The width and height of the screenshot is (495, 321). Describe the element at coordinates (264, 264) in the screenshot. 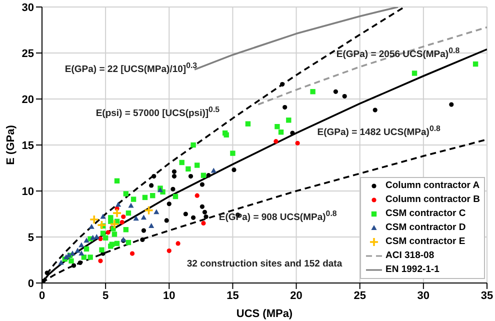

I see `annotation: 32 construction sites and 152 data` at that location.